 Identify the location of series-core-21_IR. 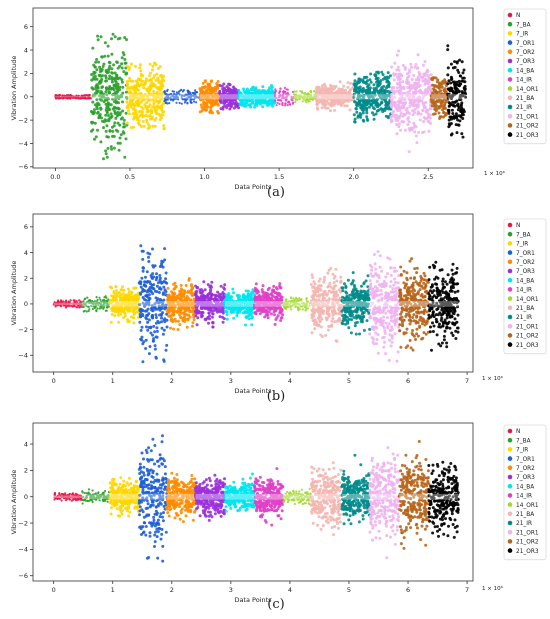
(372, 96).